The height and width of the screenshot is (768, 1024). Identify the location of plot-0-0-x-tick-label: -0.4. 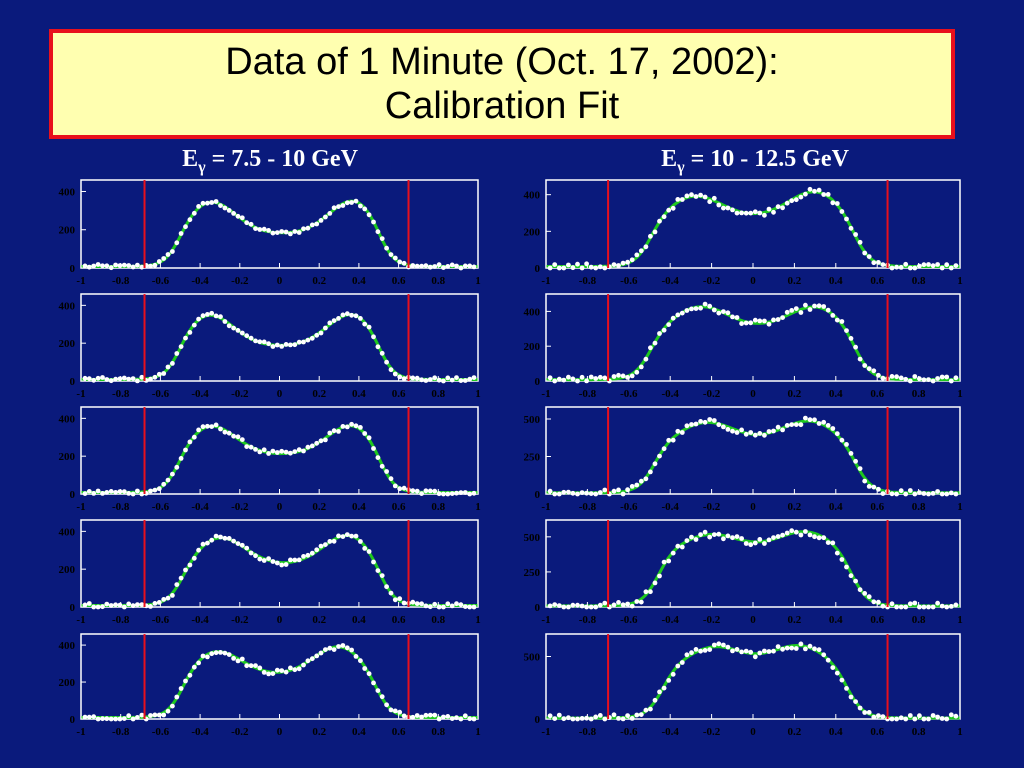
(200, 281).